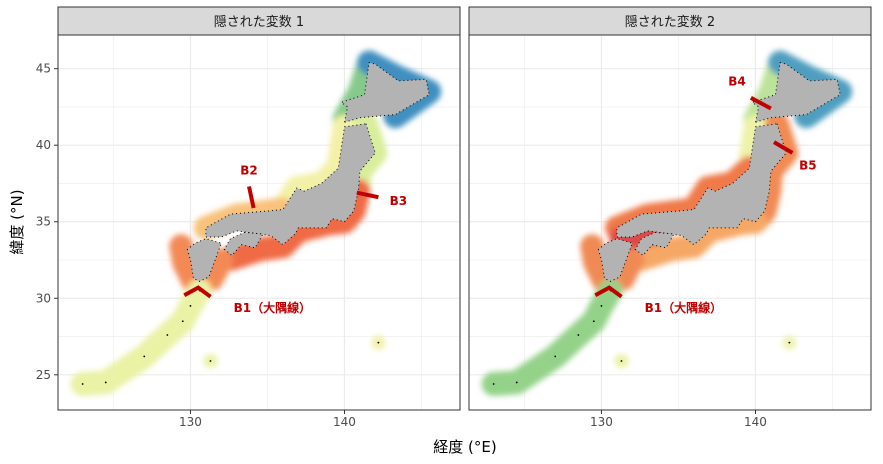  What do you see at coordinates (17, 221) in the screenshot?
I see `y-axis-label: 緯度 (°N)` at bounding box center [17, 221].